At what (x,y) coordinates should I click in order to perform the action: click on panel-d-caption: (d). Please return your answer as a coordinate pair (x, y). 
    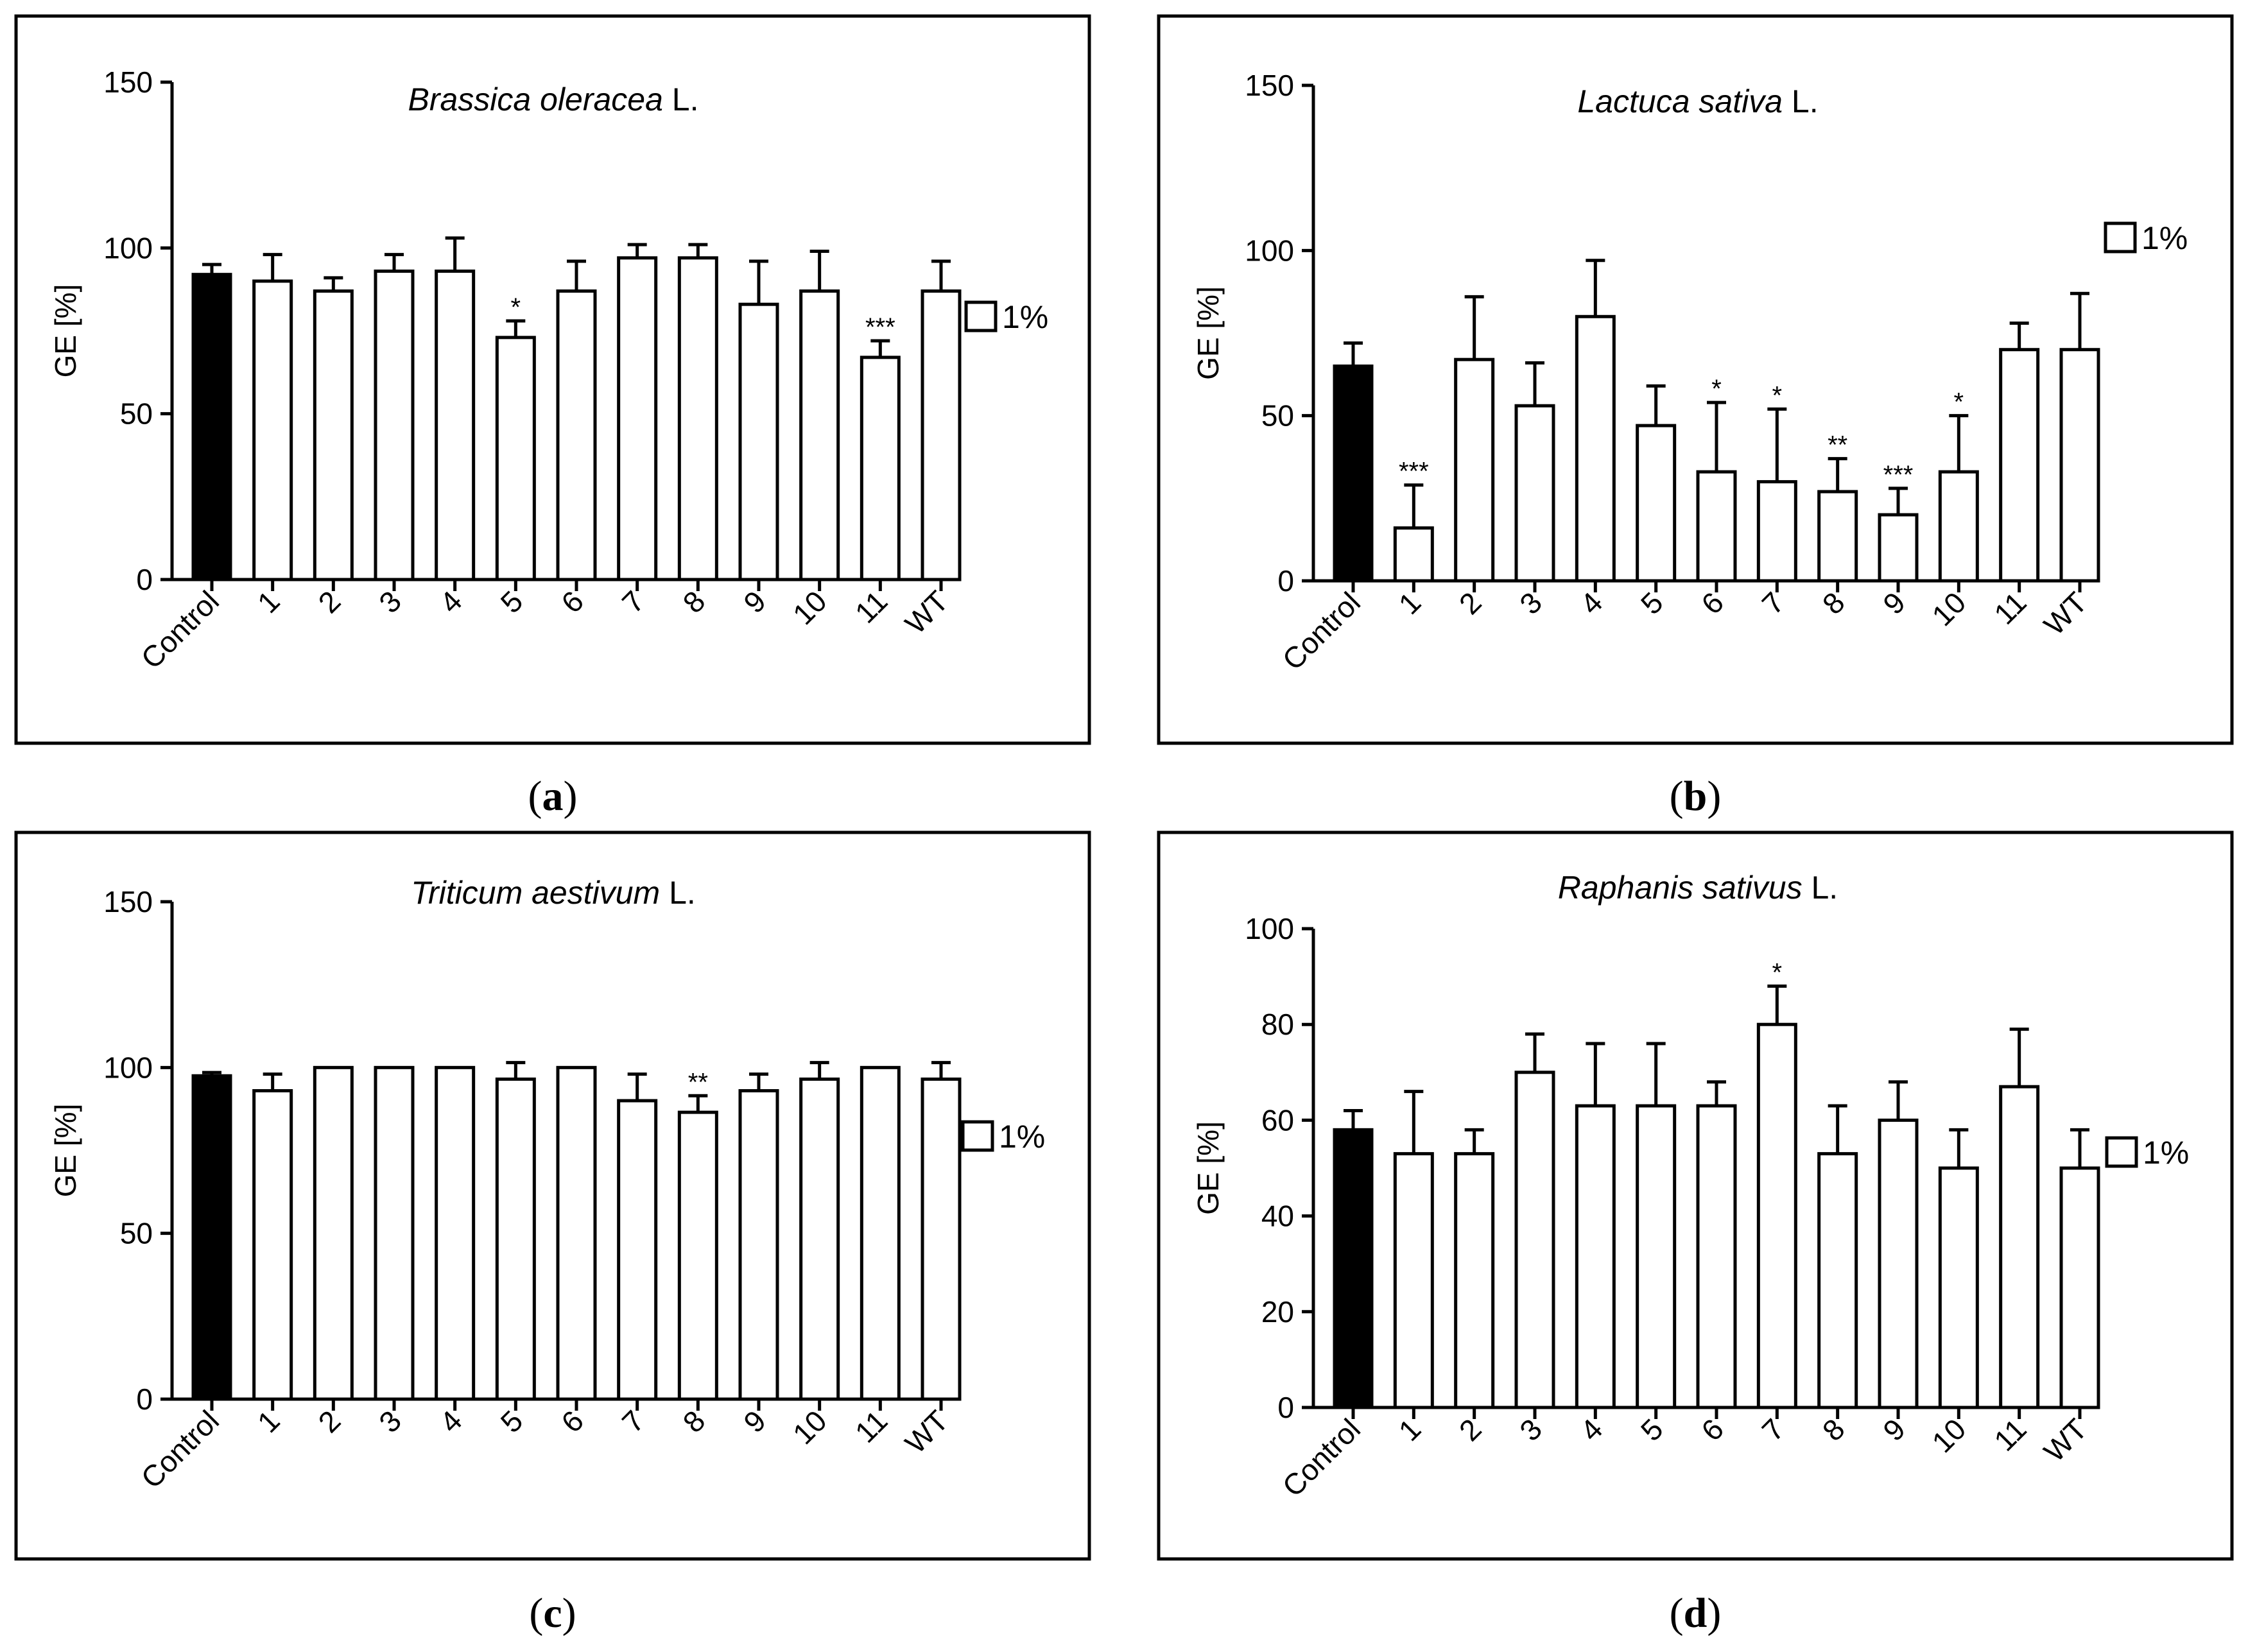
    Looking at the image, I should click on (1696, 1613).